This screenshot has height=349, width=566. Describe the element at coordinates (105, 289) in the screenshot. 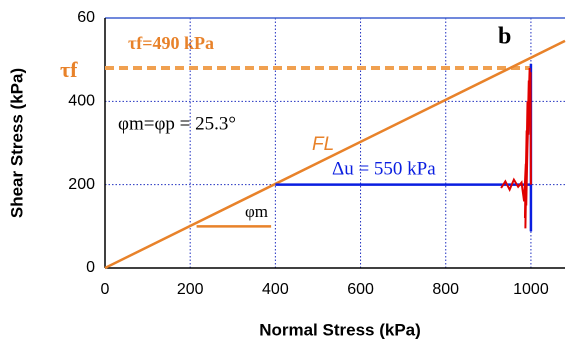

I see `x-tick-label: 0` at that location.